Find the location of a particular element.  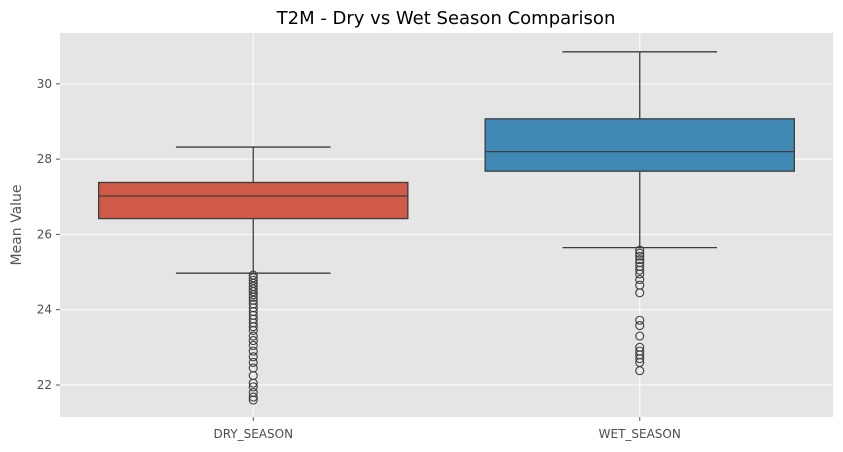

y-tick-label: 22 is located at coordinates (44, 385).